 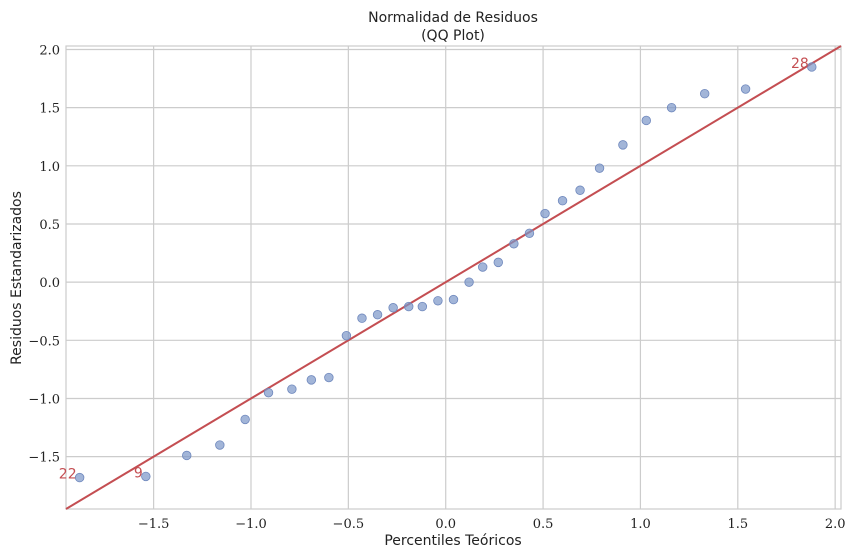 I want to click on point-annotation: 28, so click(x=800, y=64).